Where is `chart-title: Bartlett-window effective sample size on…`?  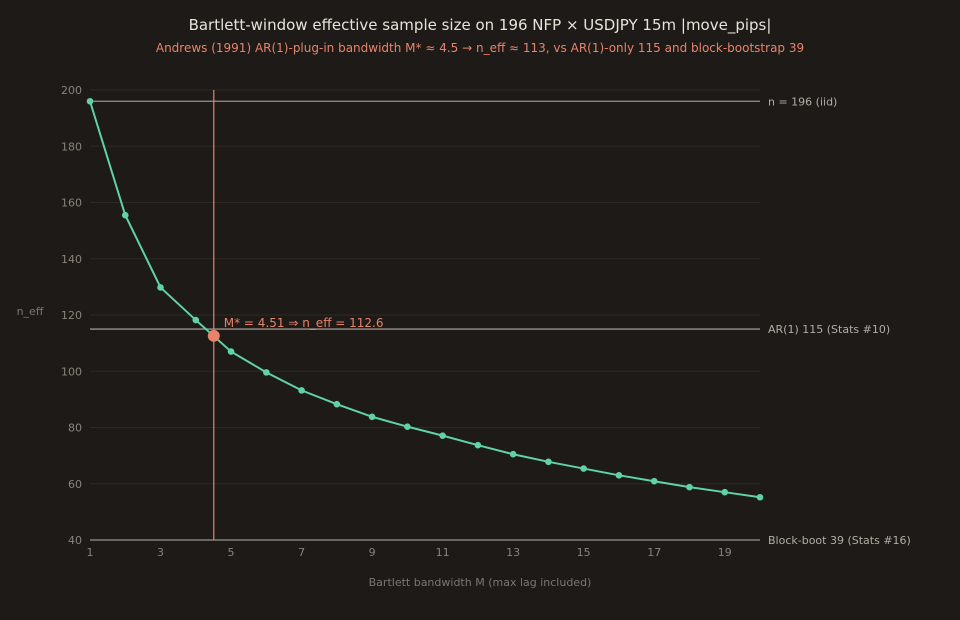 chart-title: Bartlett-window effective sample size on… is located at coordinates (480, 25).